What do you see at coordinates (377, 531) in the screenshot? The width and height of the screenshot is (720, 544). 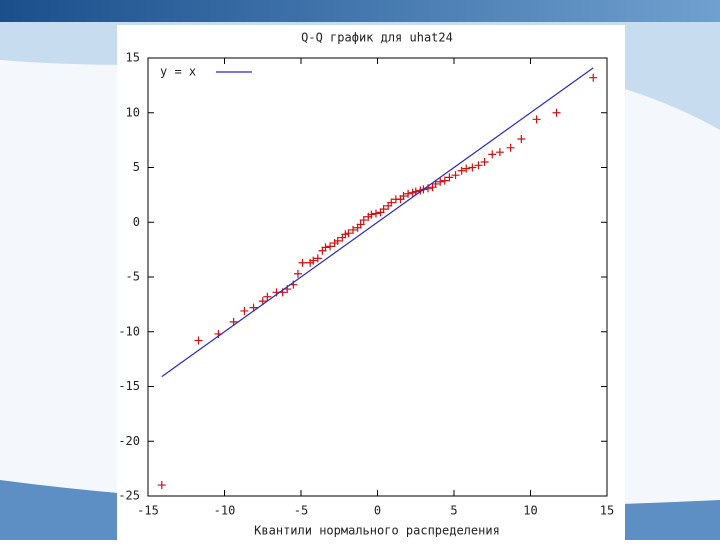 I see `x-axis-label: Квантили нормального распределения` at bounding box center [377, 531].